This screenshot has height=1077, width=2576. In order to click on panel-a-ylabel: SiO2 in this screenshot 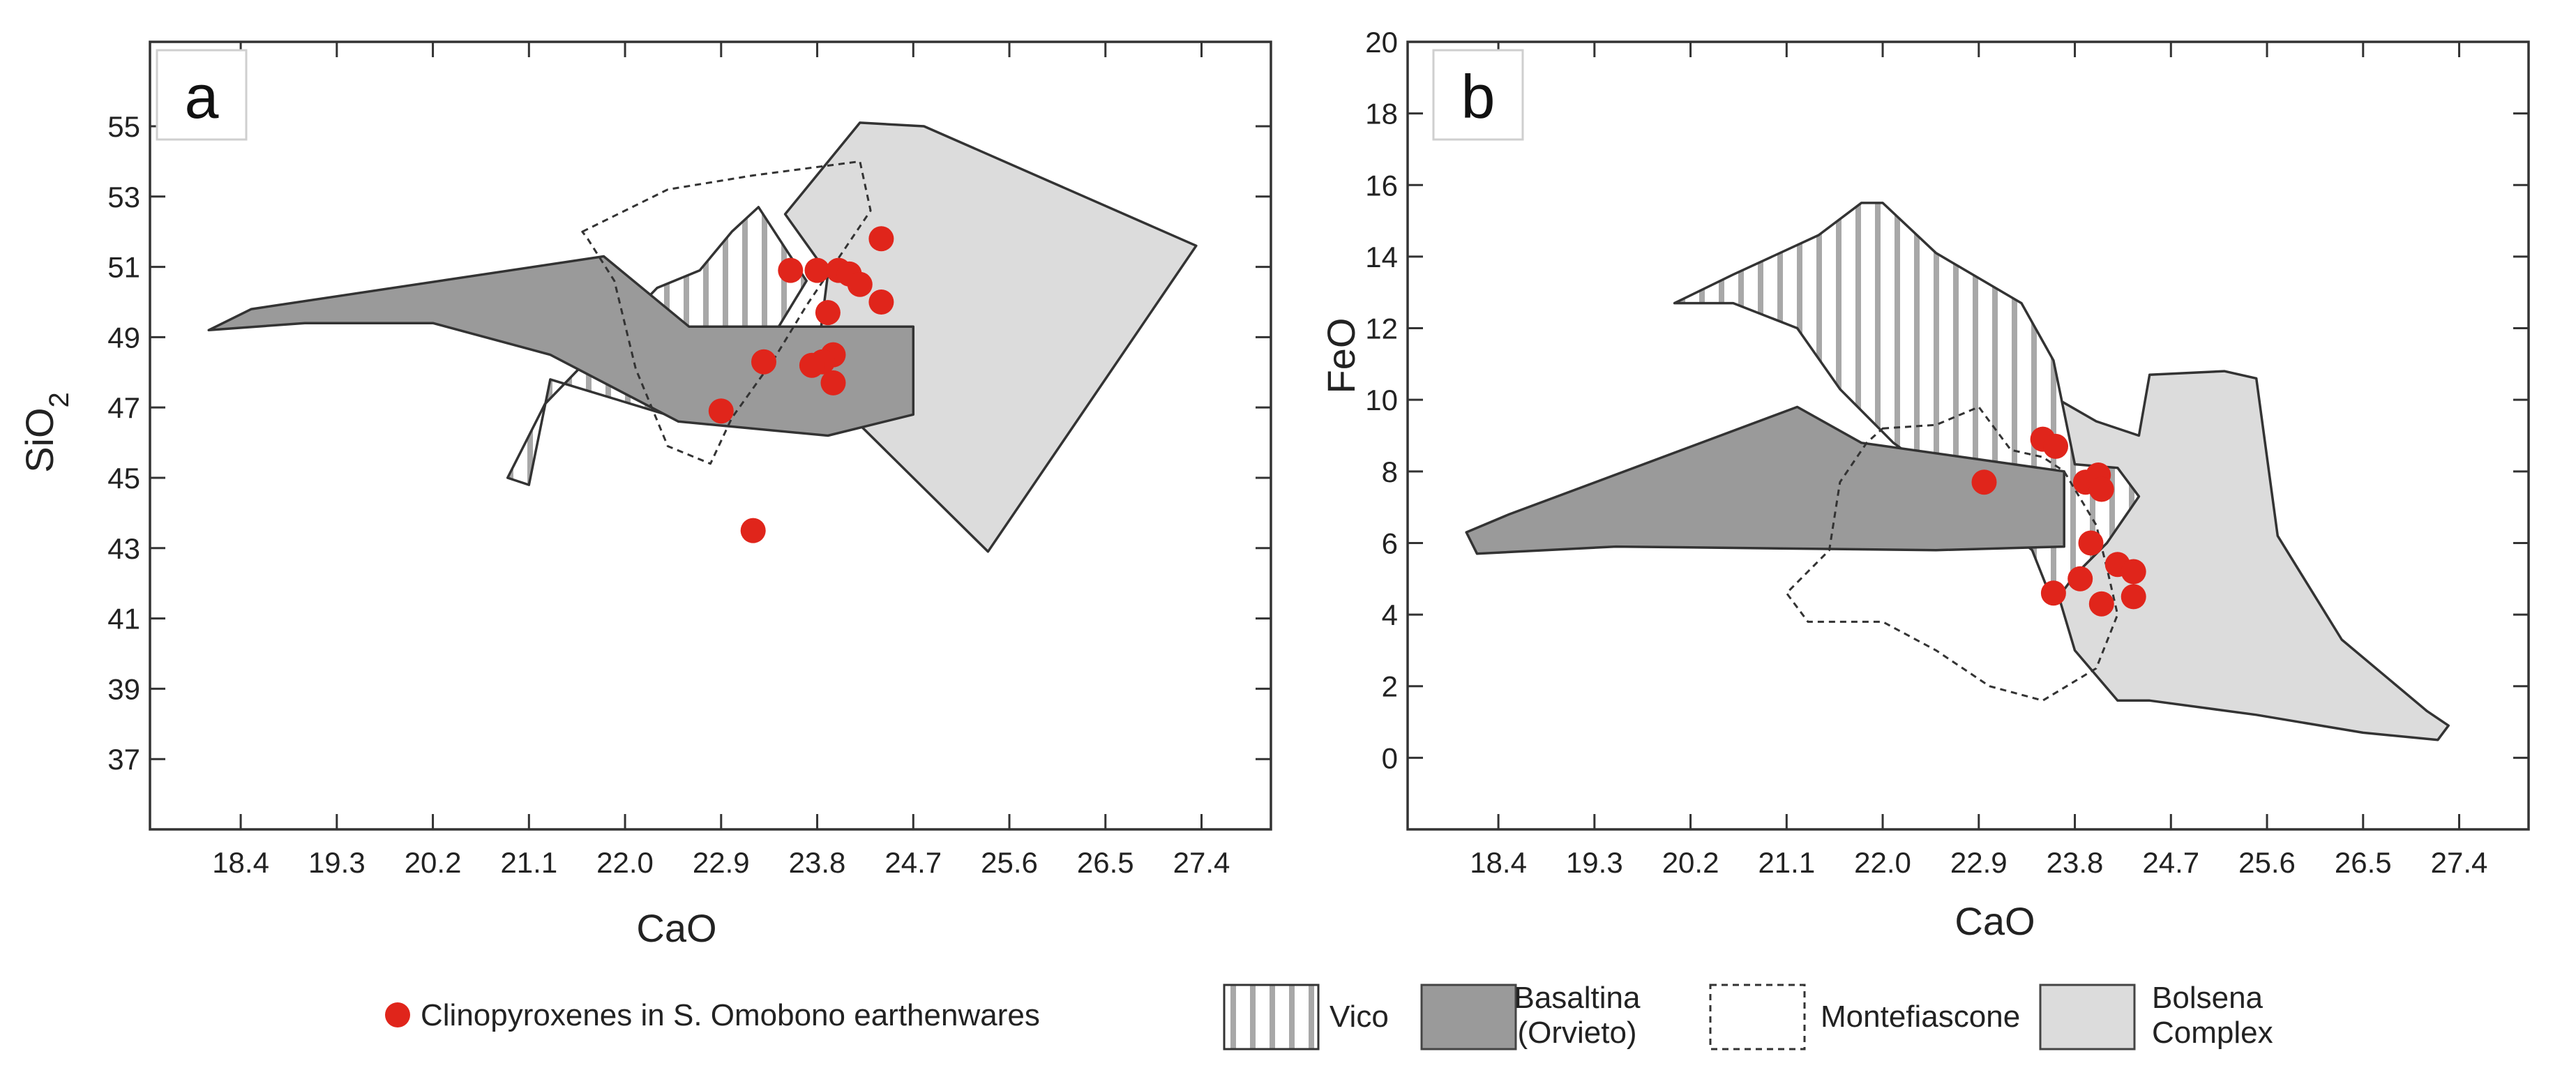, I will do `click(46, 432)`.